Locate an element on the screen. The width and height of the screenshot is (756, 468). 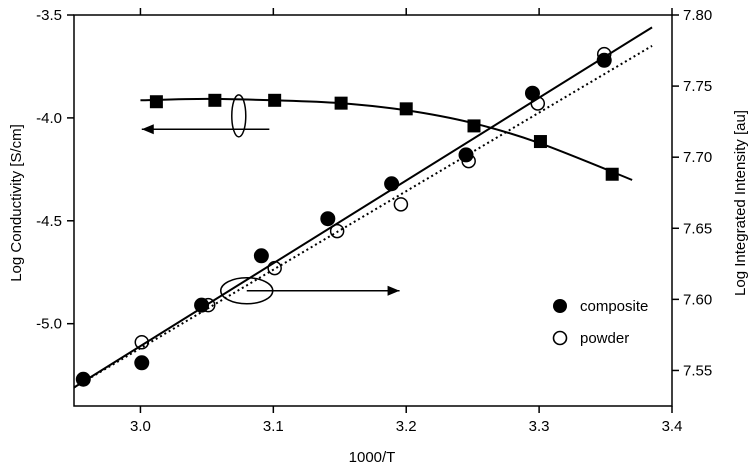
y-right-tick-label: 7.70 is located at coordinates (697, 157).